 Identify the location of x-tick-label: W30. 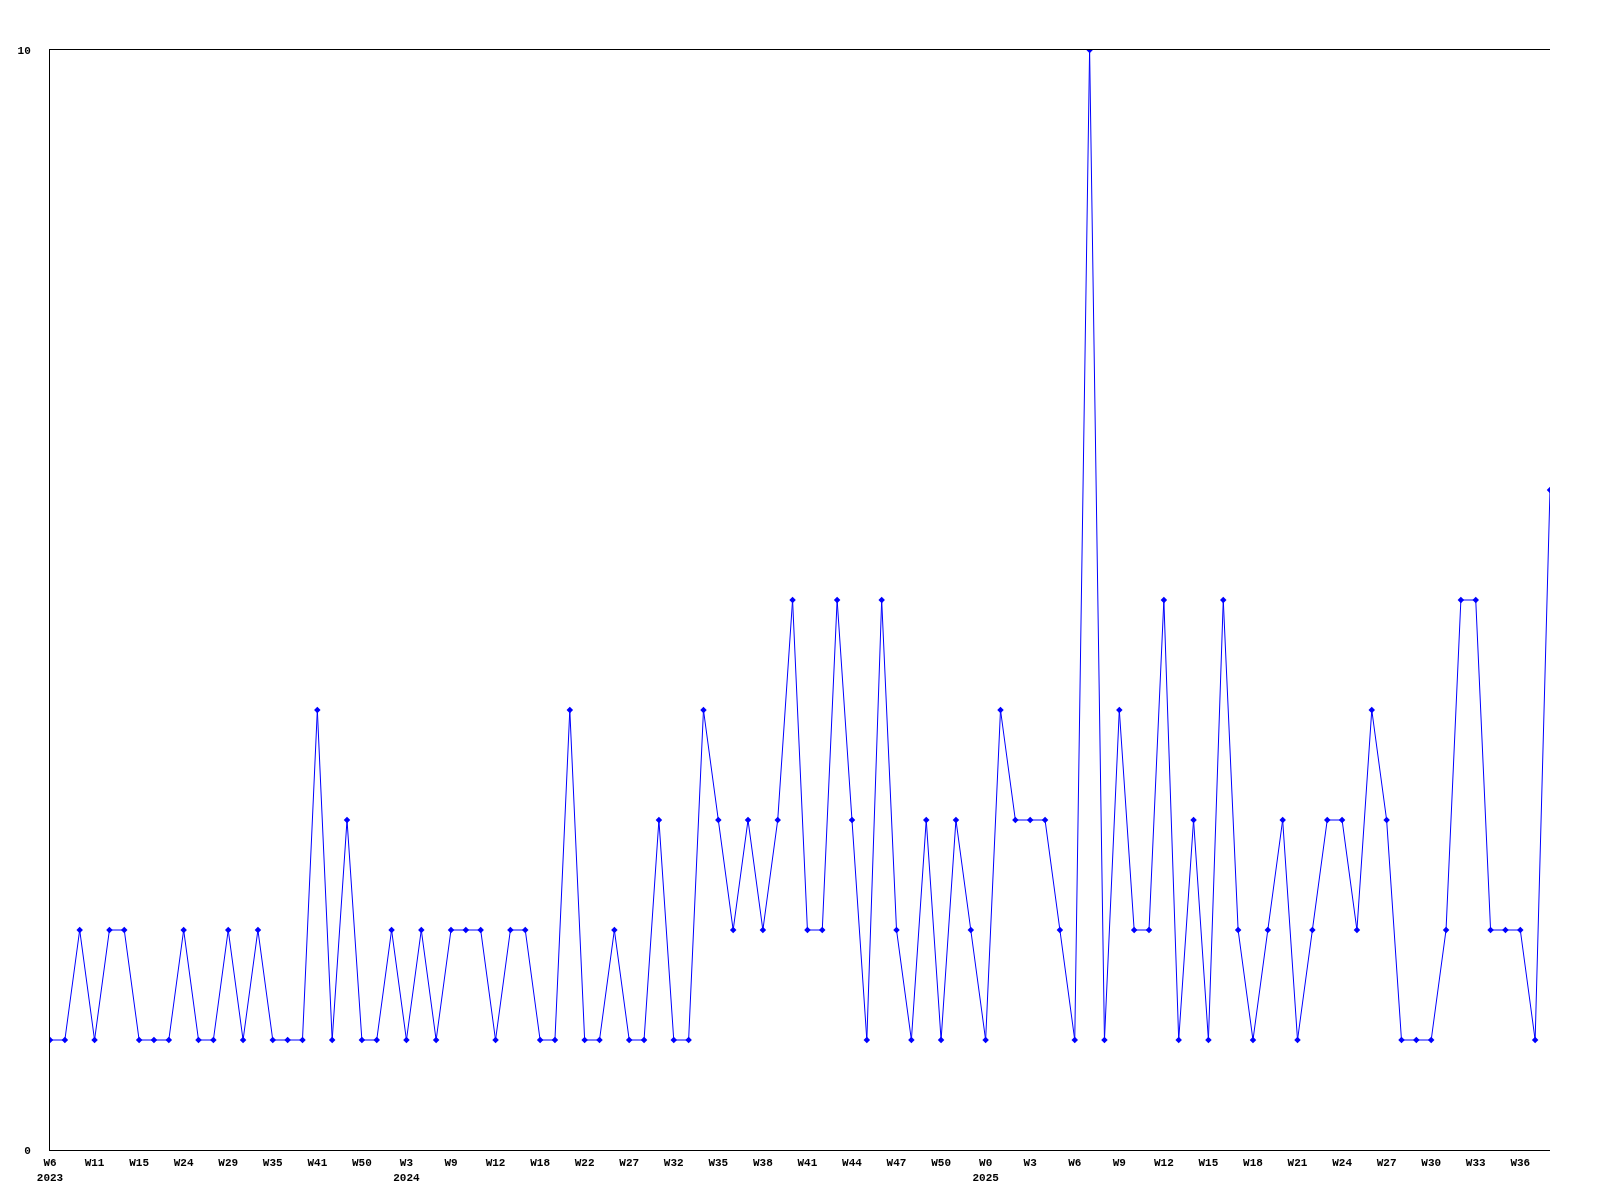
(1431, 1163).